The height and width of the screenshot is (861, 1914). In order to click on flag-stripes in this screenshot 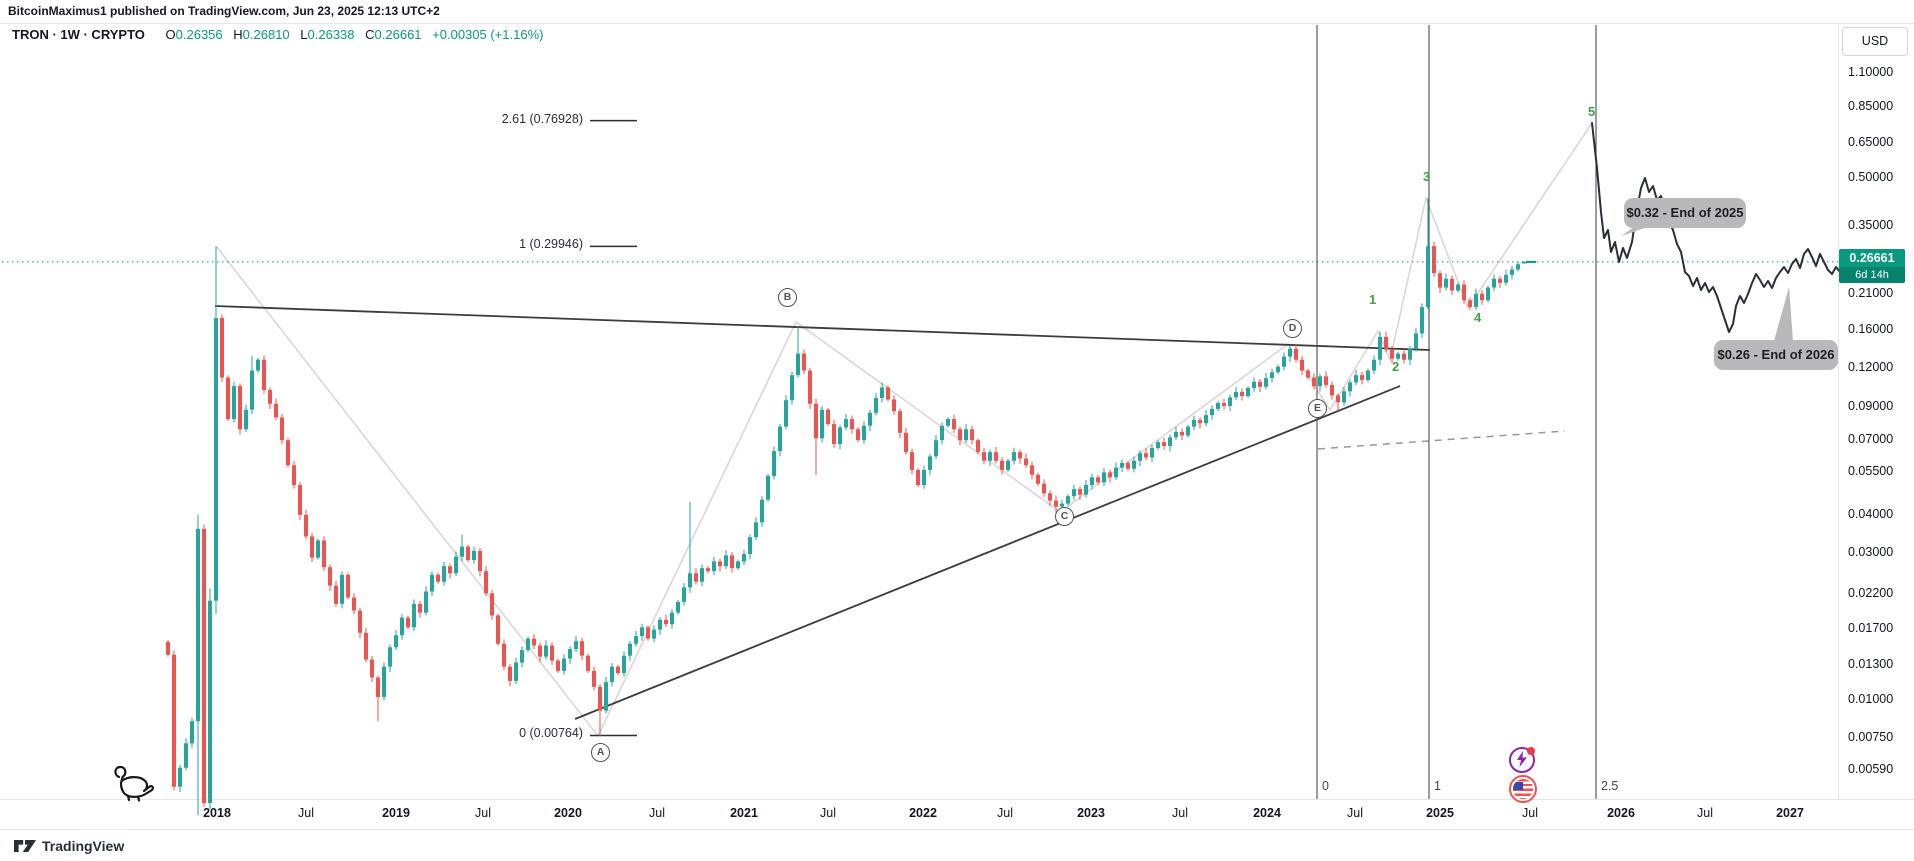, I will do `click(1523, 789)`.